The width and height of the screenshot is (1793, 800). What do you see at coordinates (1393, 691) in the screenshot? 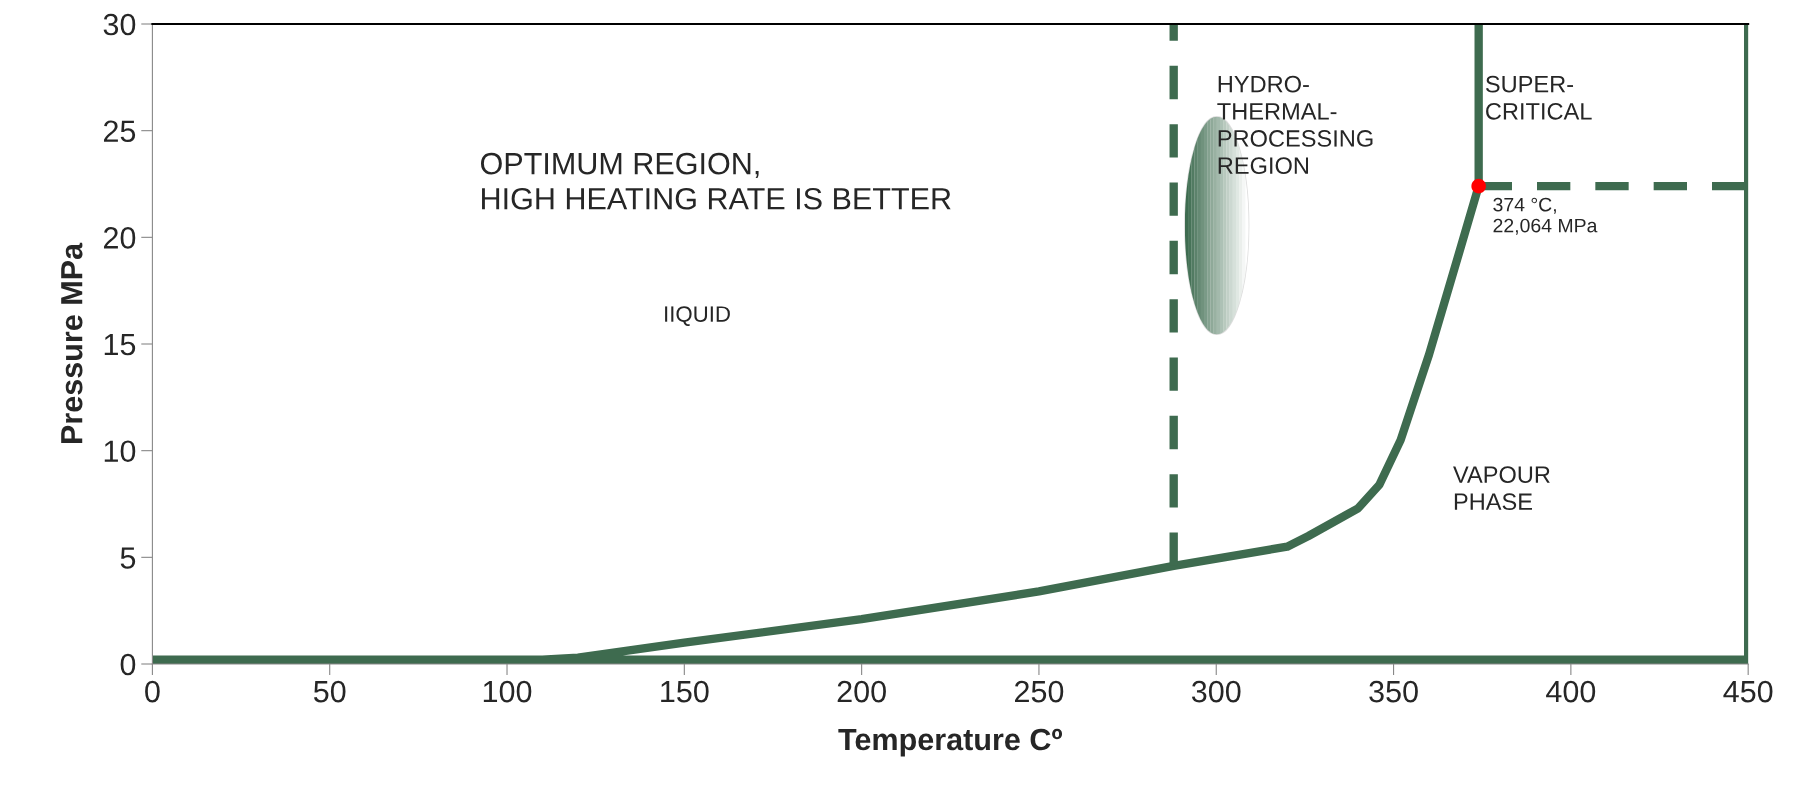
I see `x-tick-label: 350` at bounding box center [1393, 691].